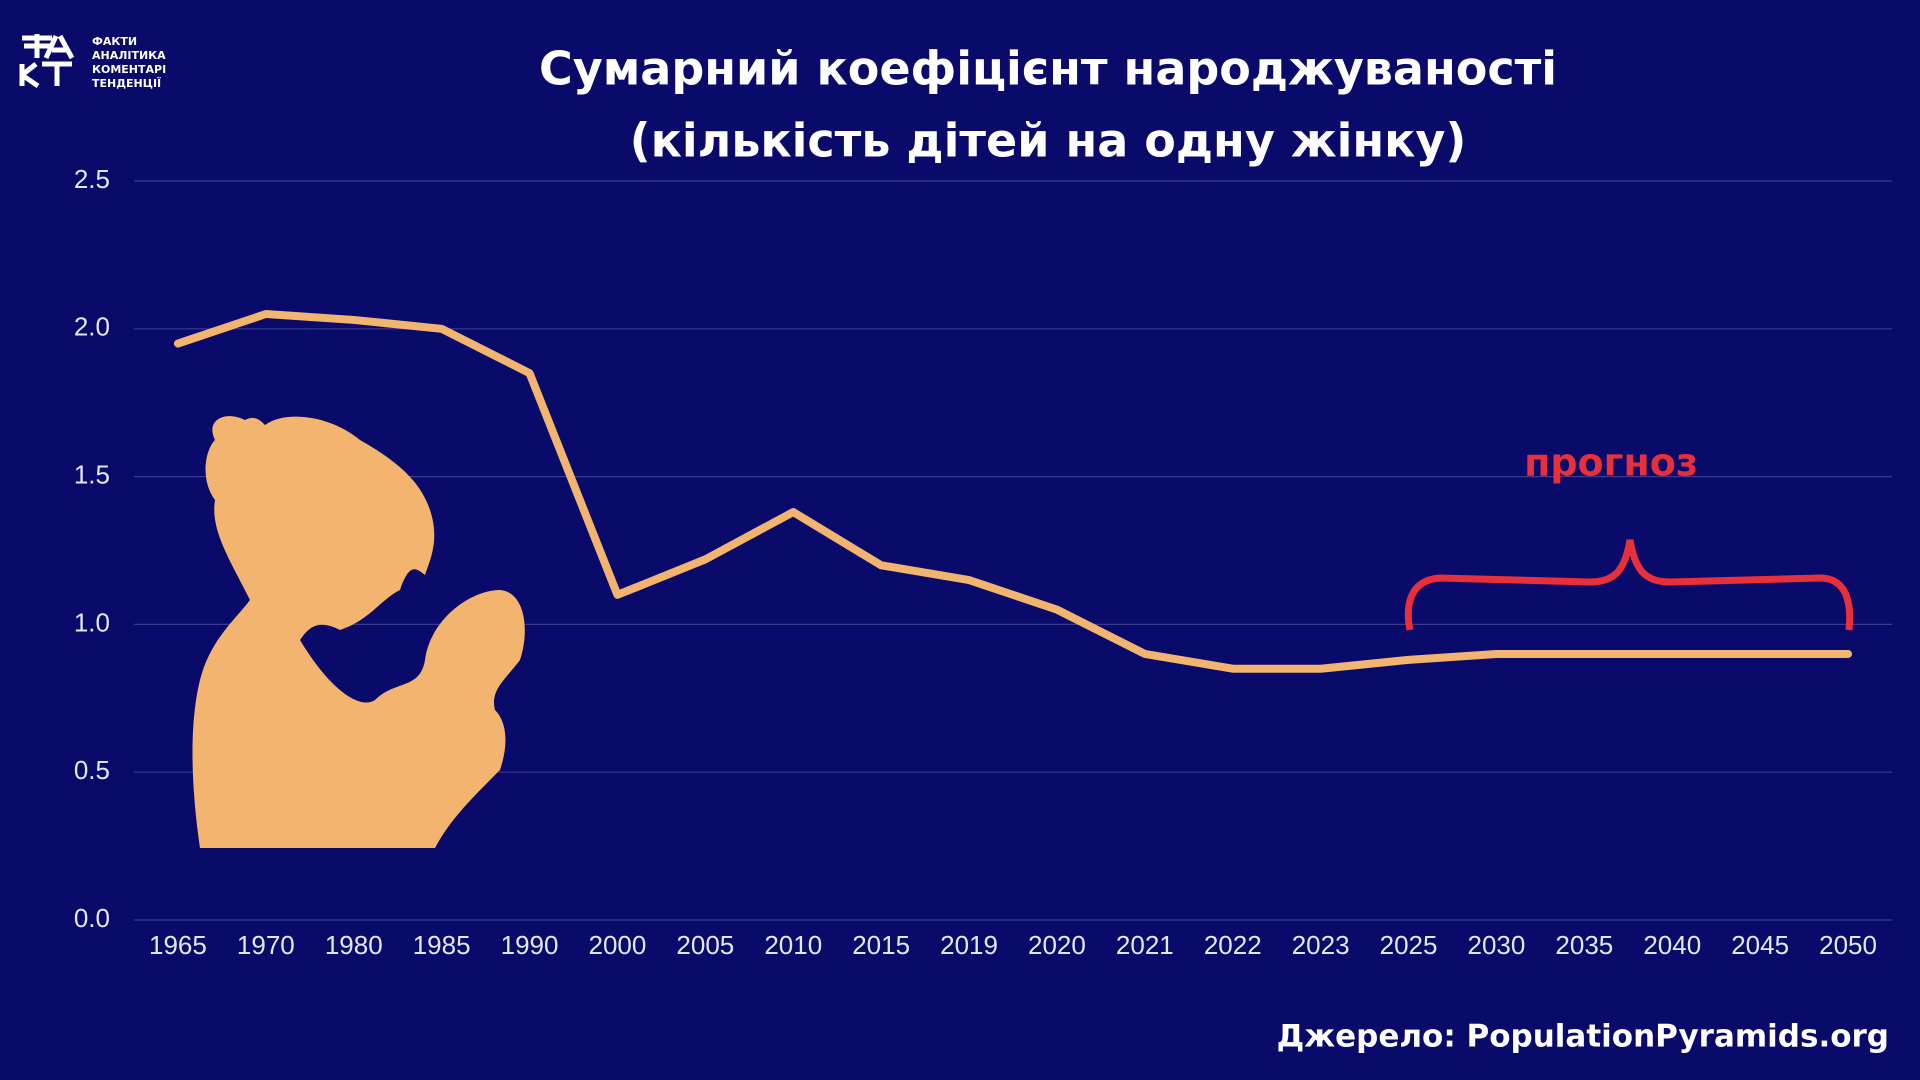  I want to click on x-tick-label: 2023, so click(1321, 945).